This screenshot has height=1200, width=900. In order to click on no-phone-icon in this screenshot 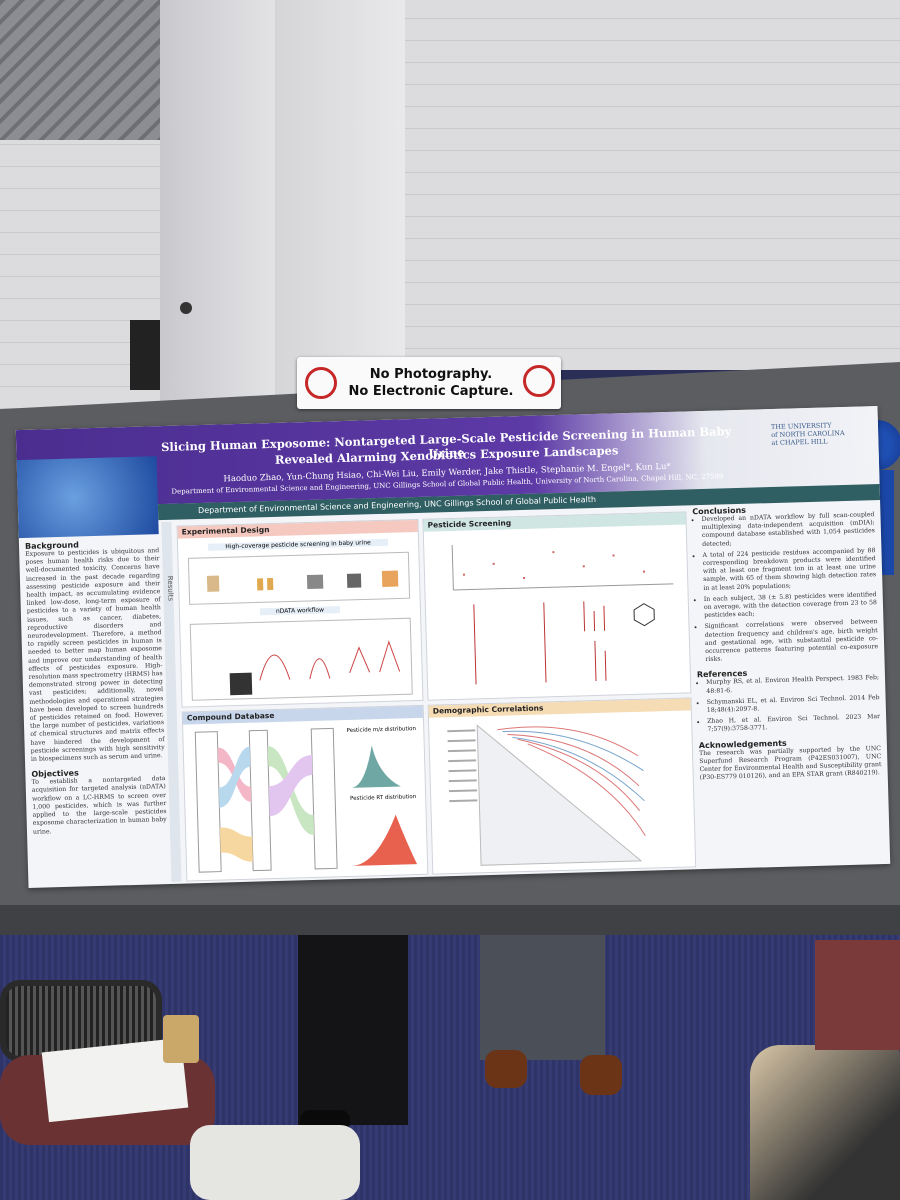, I will do `click(539, 381)`.